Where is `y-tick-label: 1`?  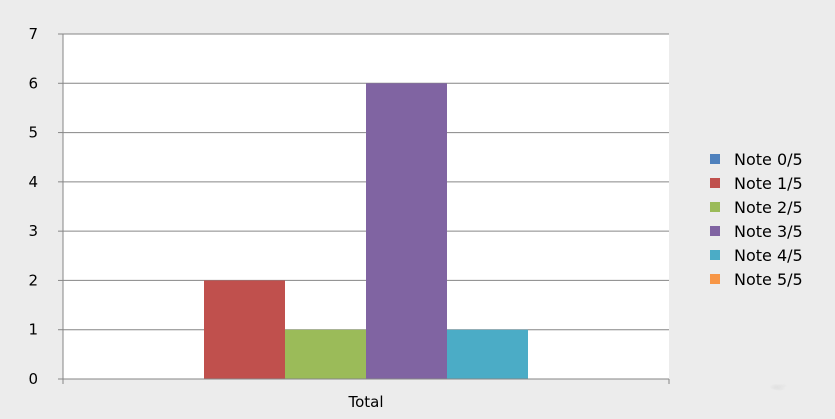
y-tick-label: 1 is located at coordinates (33, 330).